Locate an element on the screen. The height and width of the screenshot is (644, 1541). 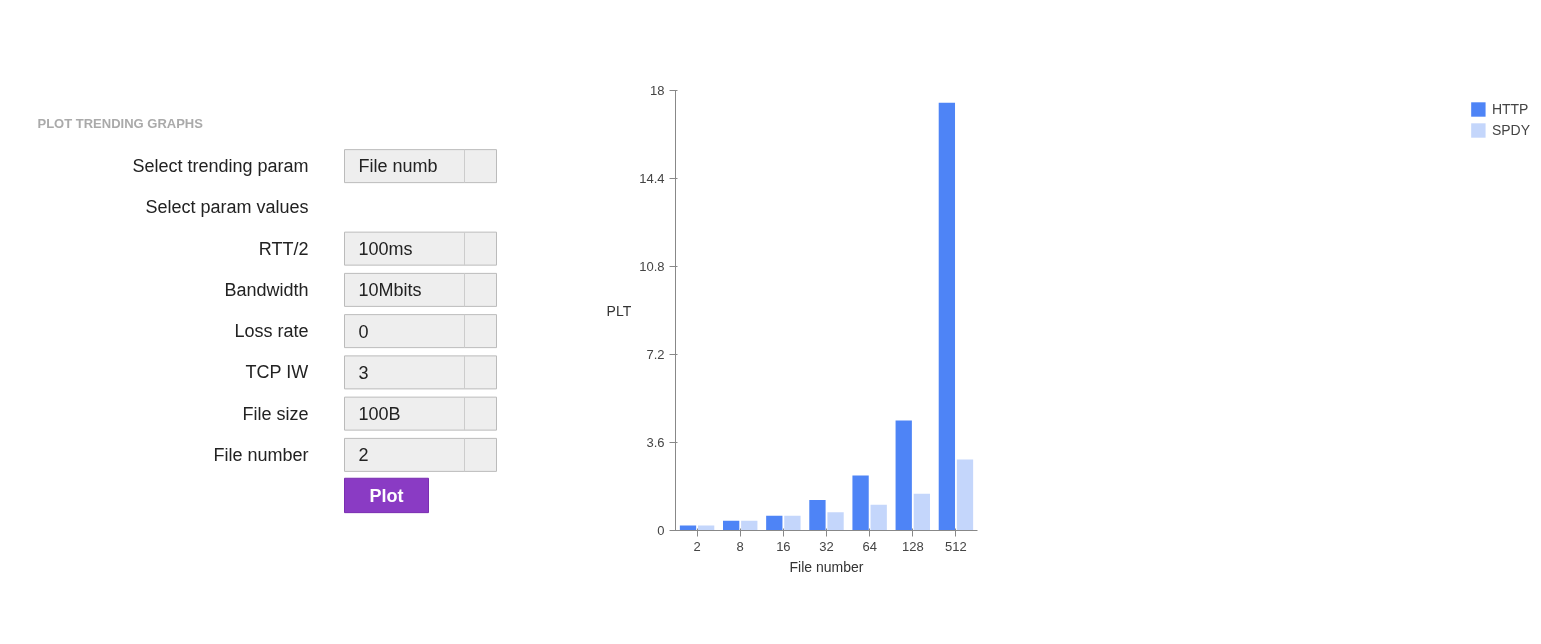
y-tick-label: 0 is located at coordinates (661, 530).